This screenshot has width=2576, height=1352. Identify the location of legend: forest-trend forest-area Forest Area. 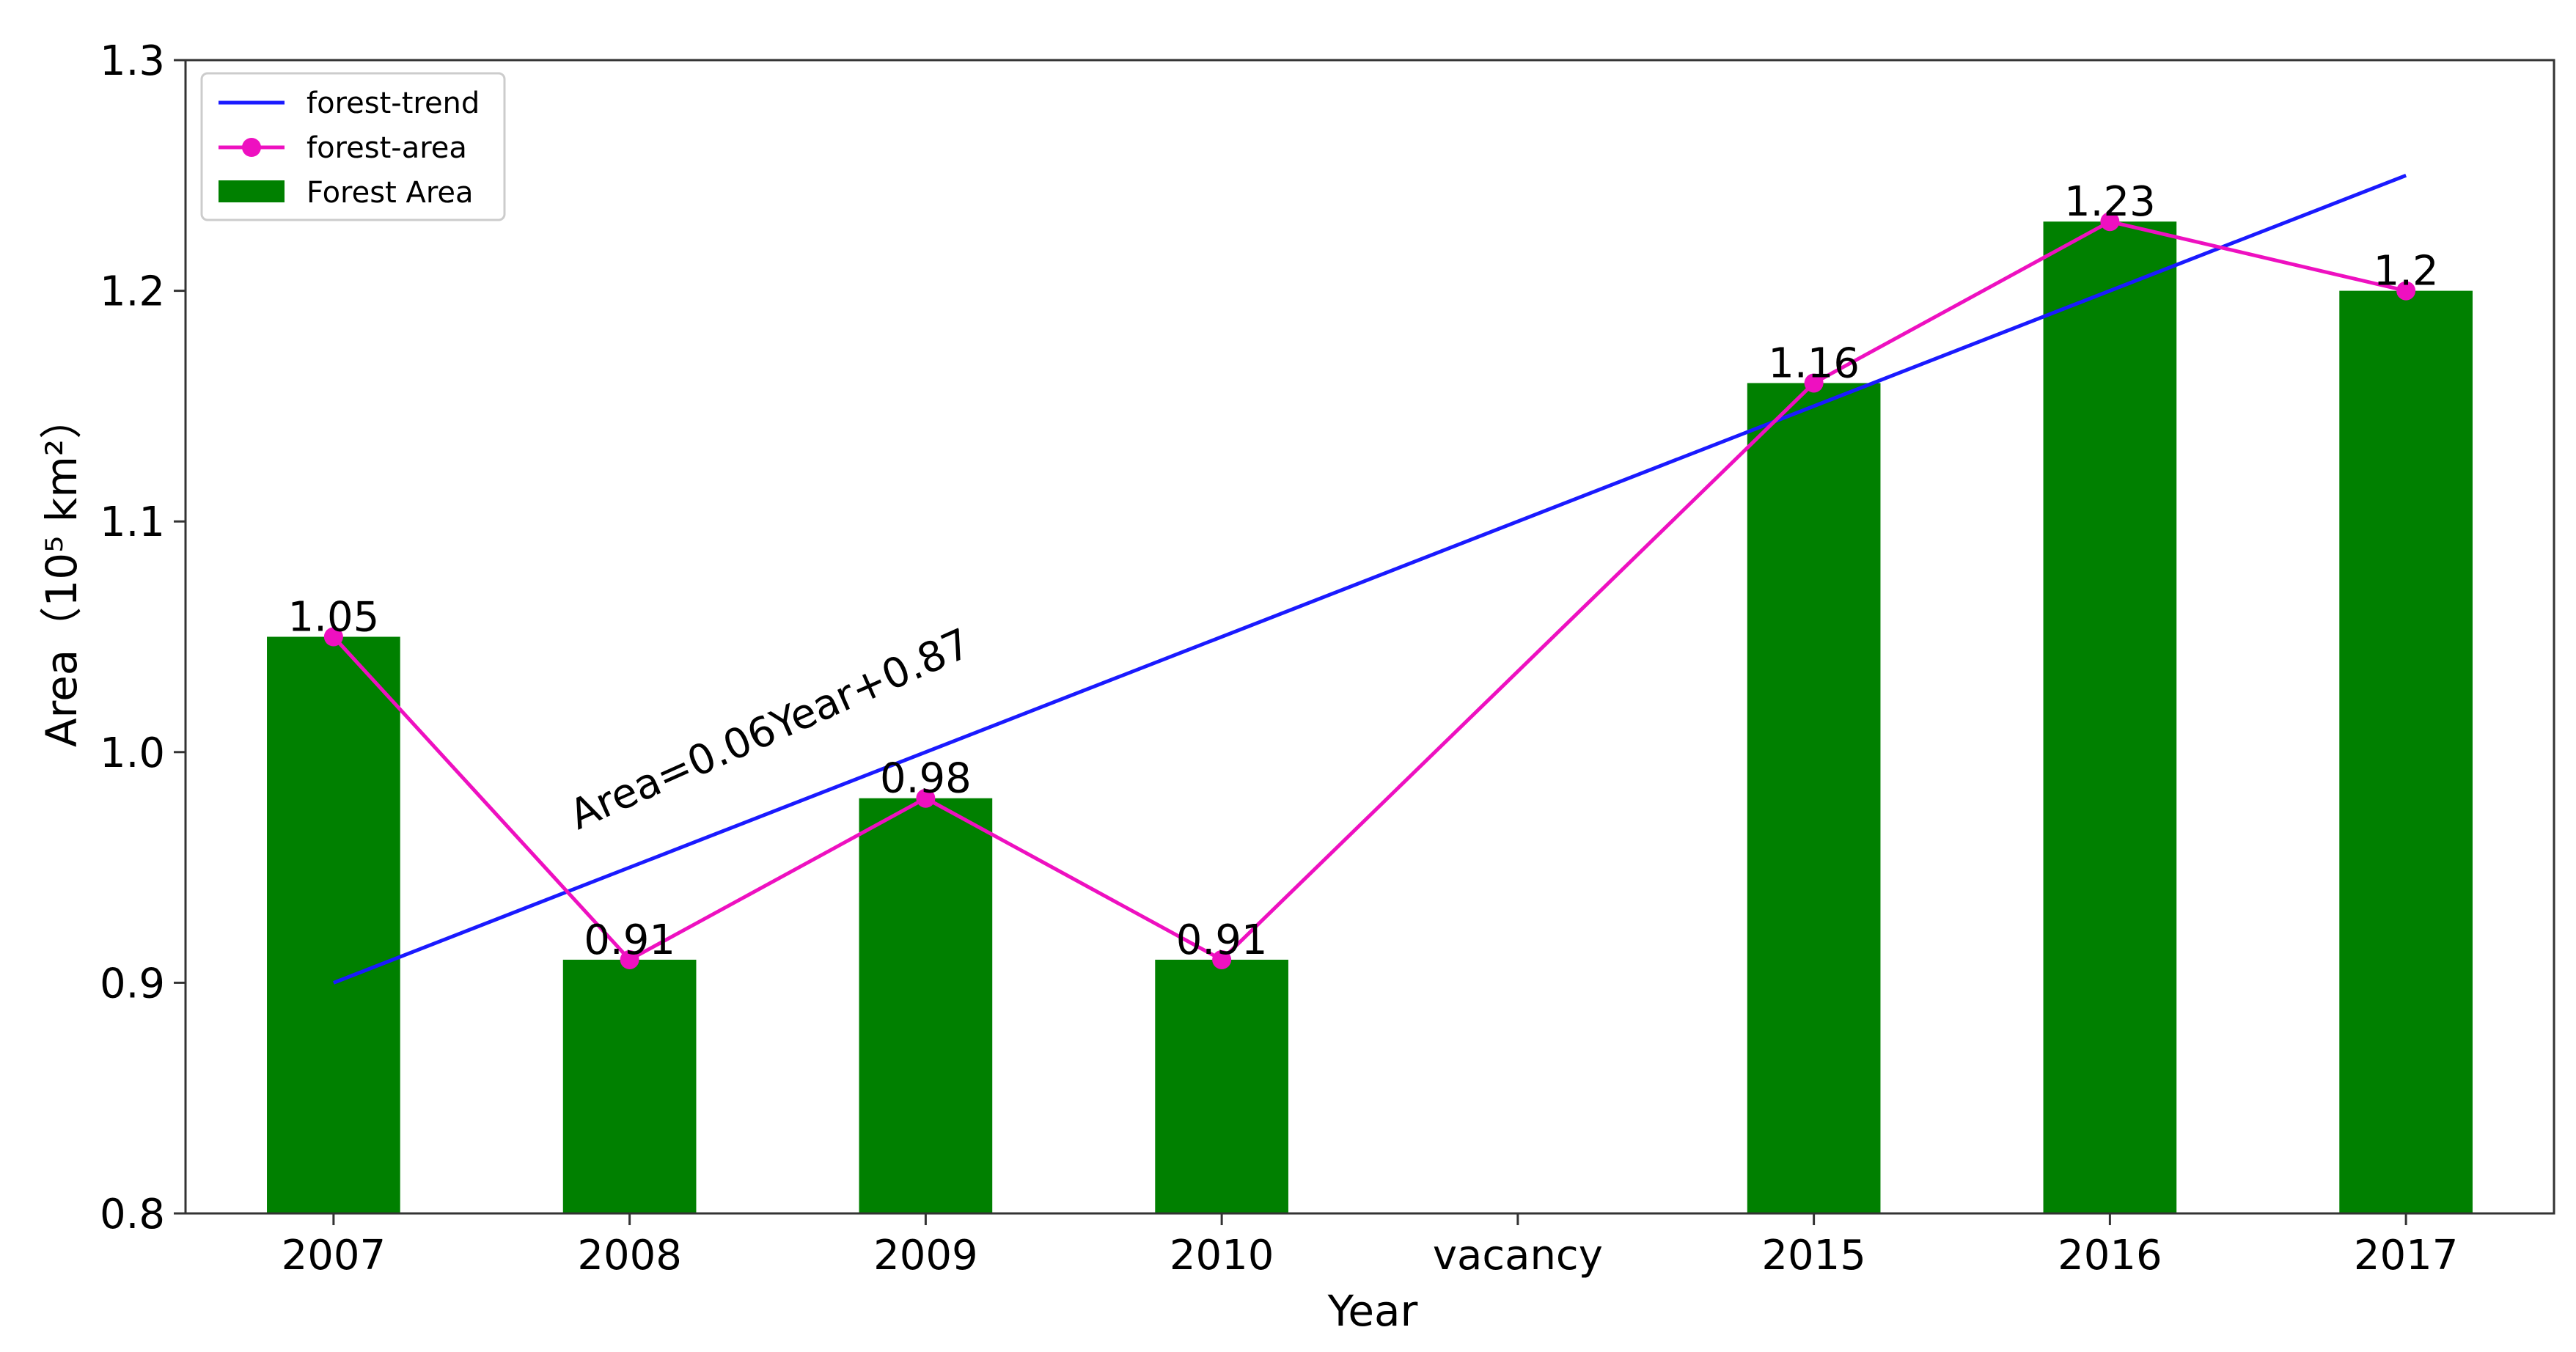
(353, 146).